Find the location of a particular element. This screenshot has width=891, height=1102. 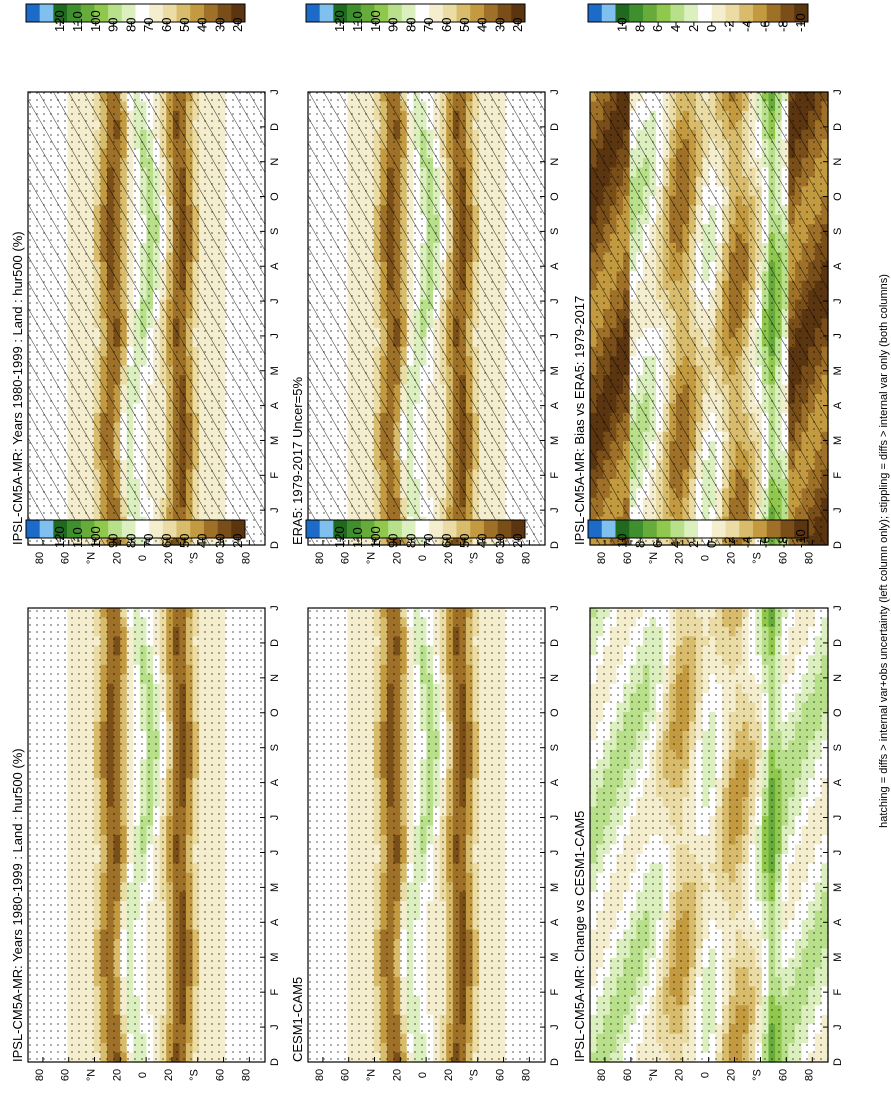

lat-label: 0 is located at coordinates (143, 1075).